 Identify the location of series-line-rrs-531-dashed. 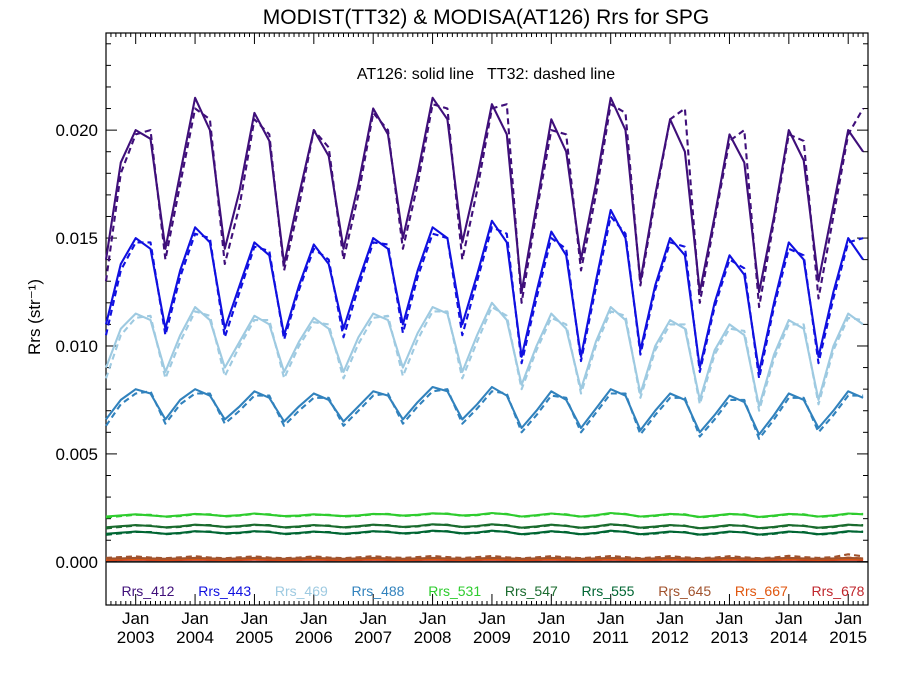
(484, 515).